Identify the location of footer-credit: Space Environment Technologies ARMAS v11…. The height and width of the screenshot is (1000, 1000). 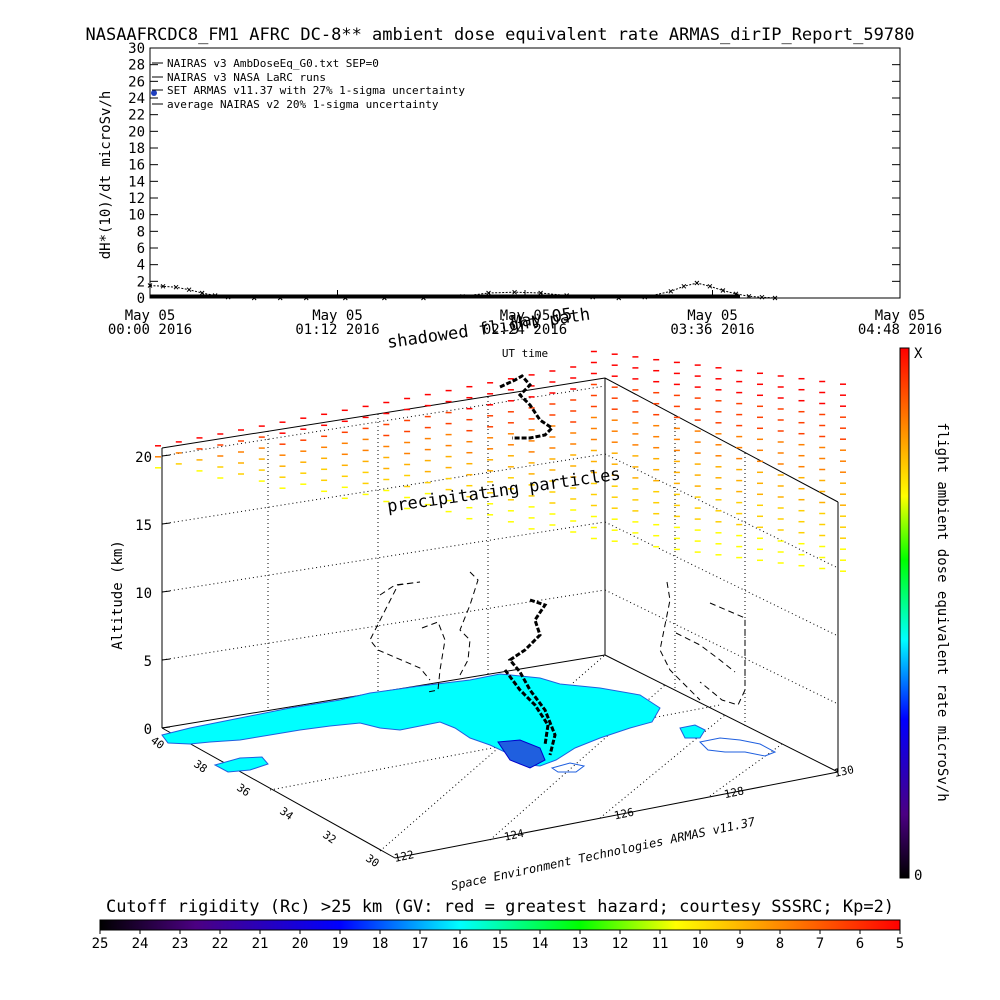
(604, 853).